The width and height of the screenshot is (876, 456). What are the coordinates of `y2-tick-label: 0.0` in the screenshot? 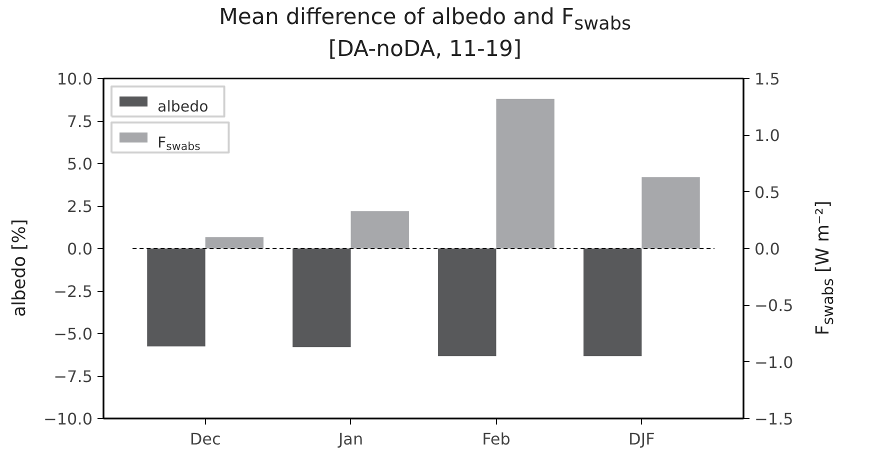 It's located at (767, 249).